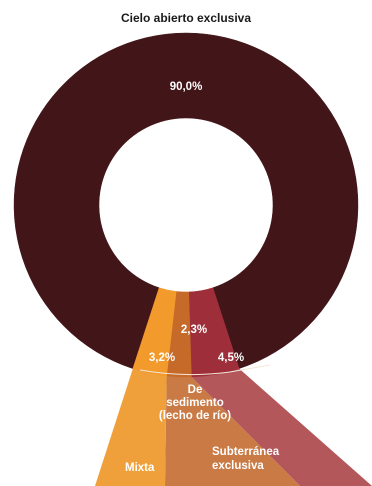 The image size is (372, 486). Describe the element at coordinates (205, 370) in the screenshot. I see `separator-line` at that location.